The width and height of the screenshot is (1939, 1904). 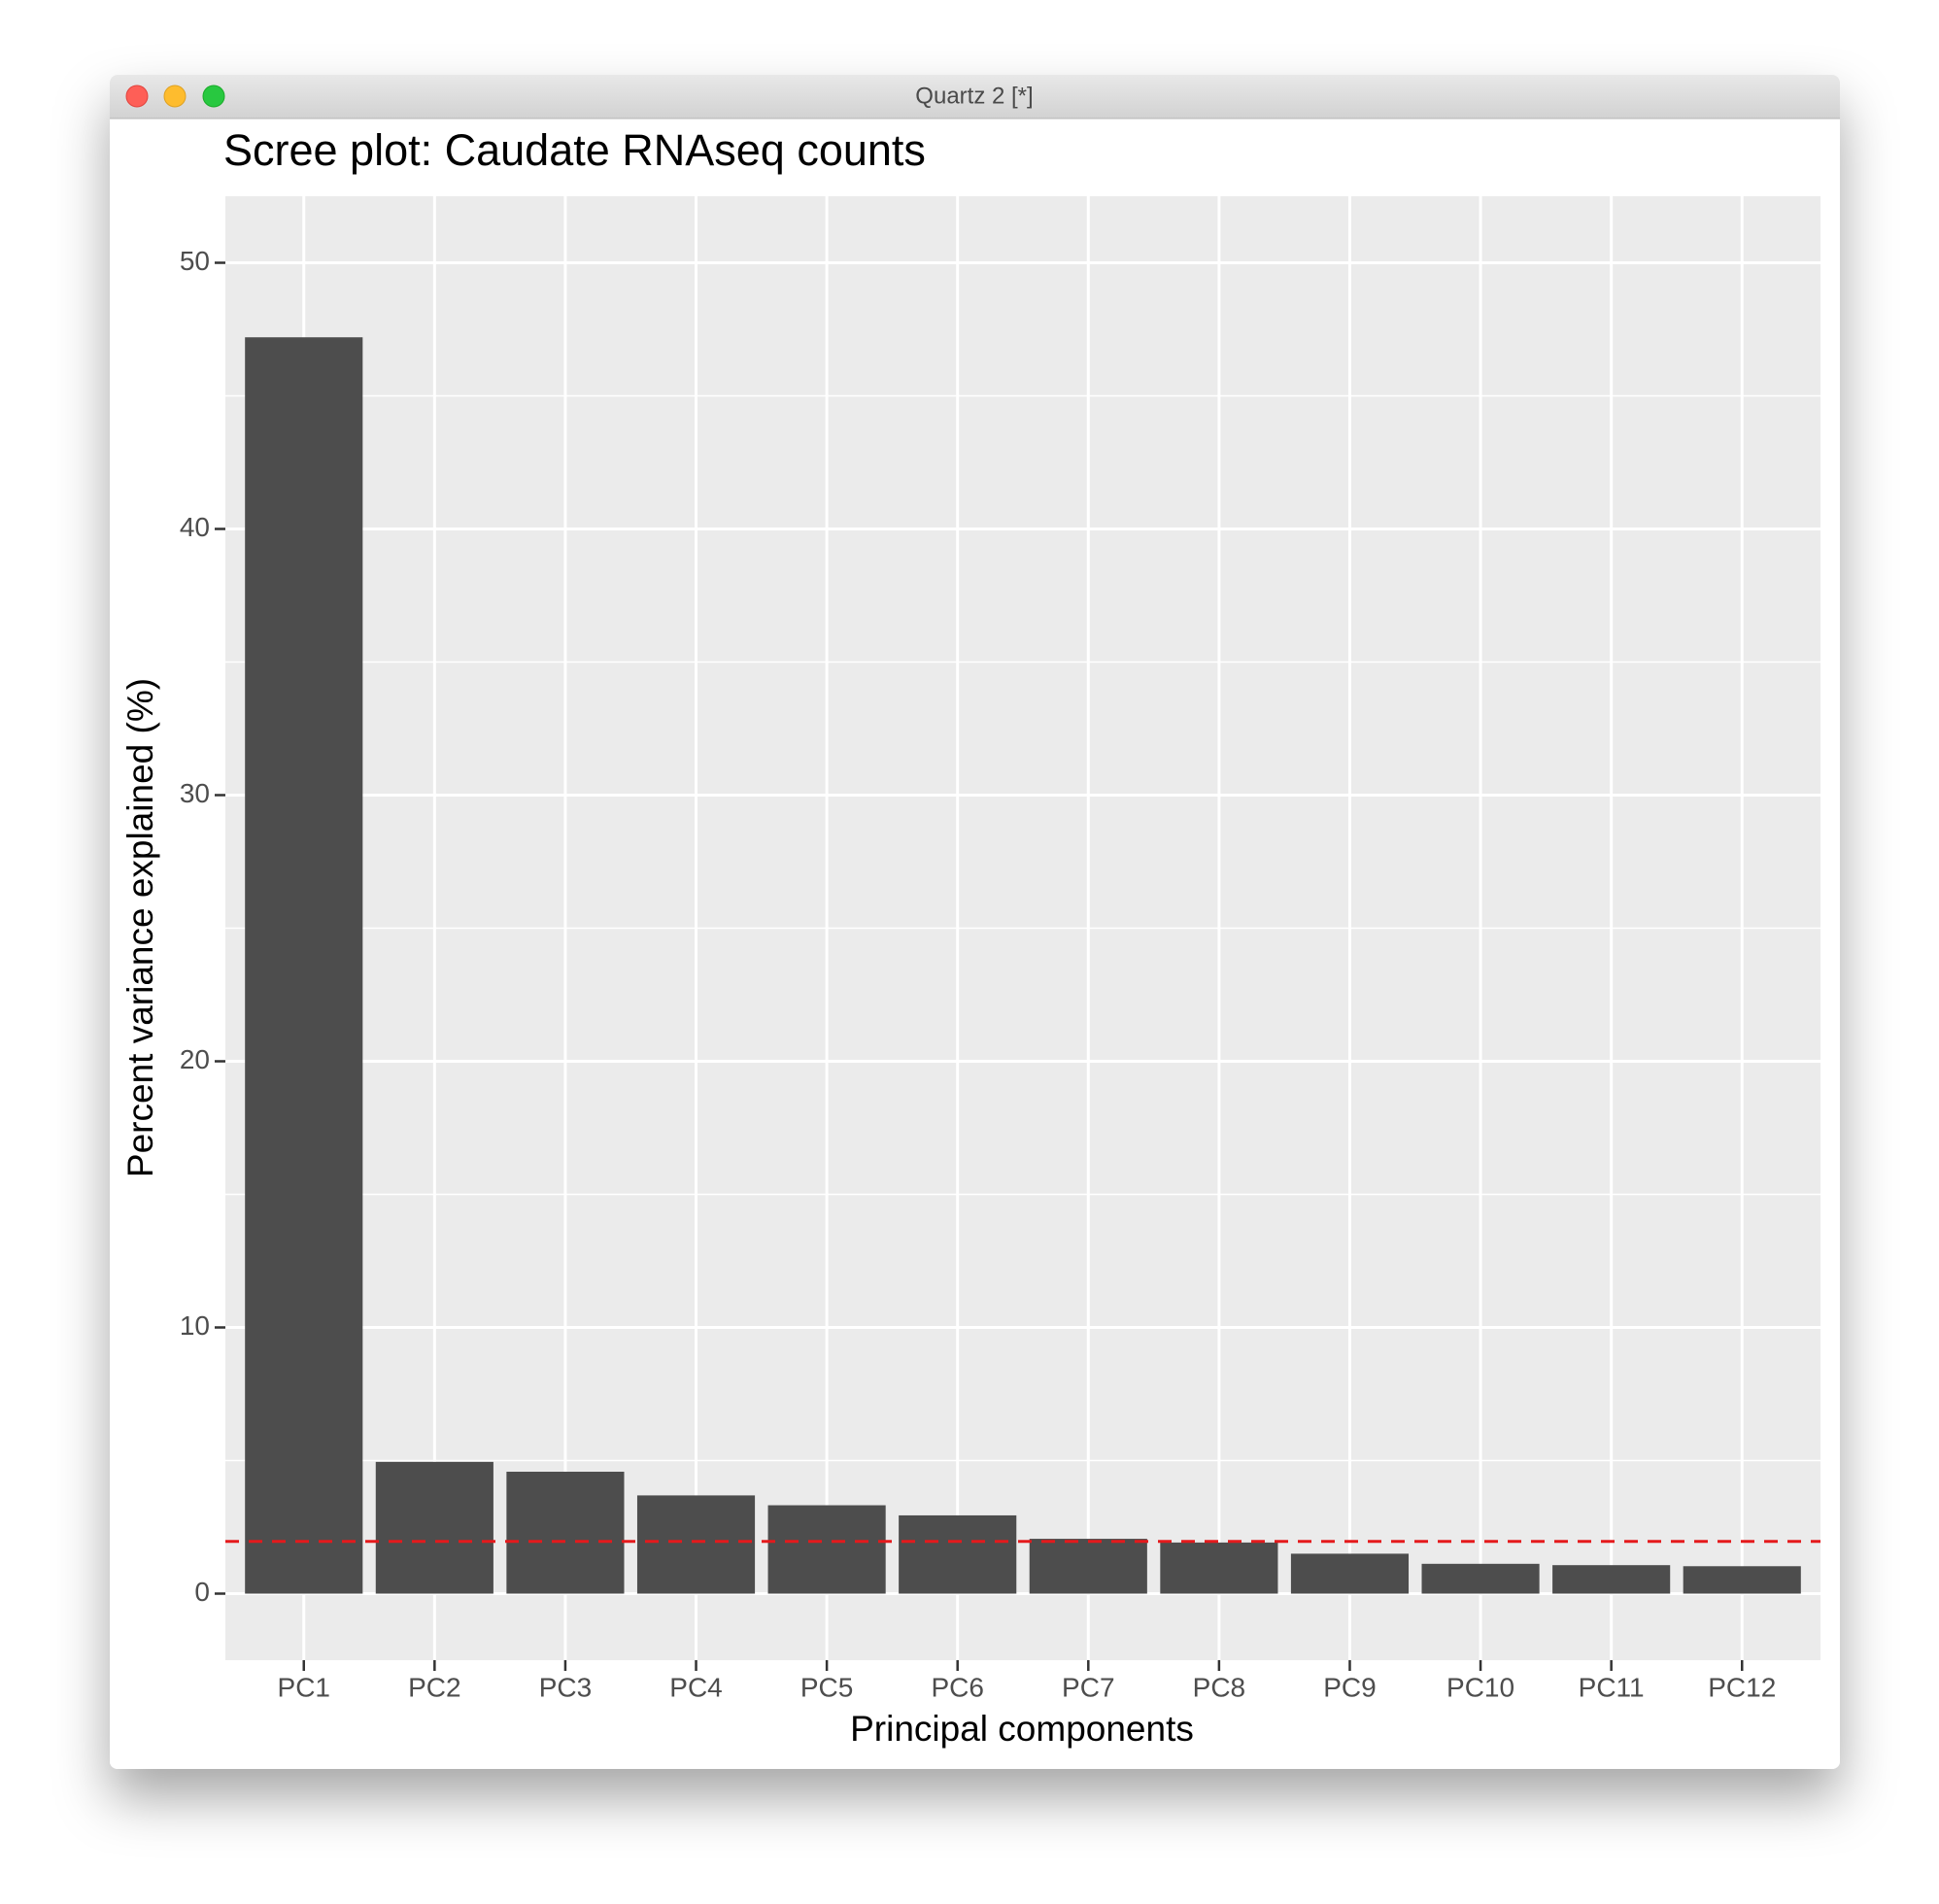 I want to click on y-tick-label: 50, so click(x=195, y=261).